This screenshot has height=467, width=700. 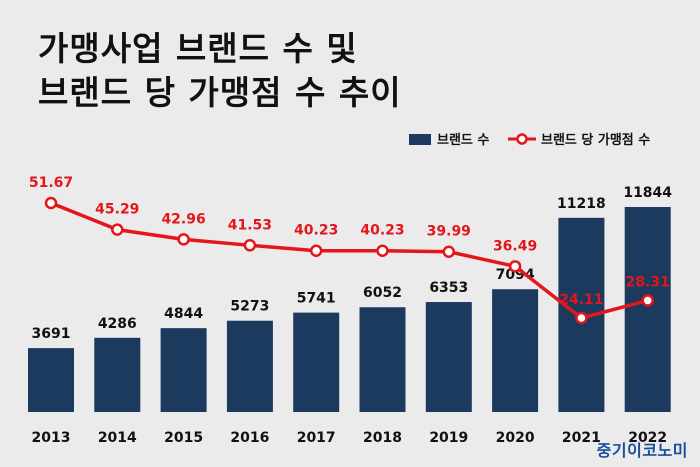 What do you see at coordinates (647, 193) in the screenshot?
I see `bar-value-label-2022: 11844` at bounding box center [647, 193].